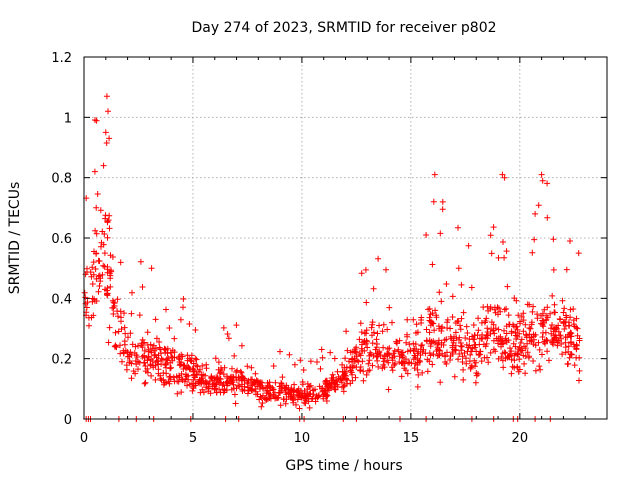  Describe the element at coordinates (61, 239) in the screenshot. I see `y-tick-labels: 0 0.2 0.4 0.6 0.8 1 1.2` at that location.